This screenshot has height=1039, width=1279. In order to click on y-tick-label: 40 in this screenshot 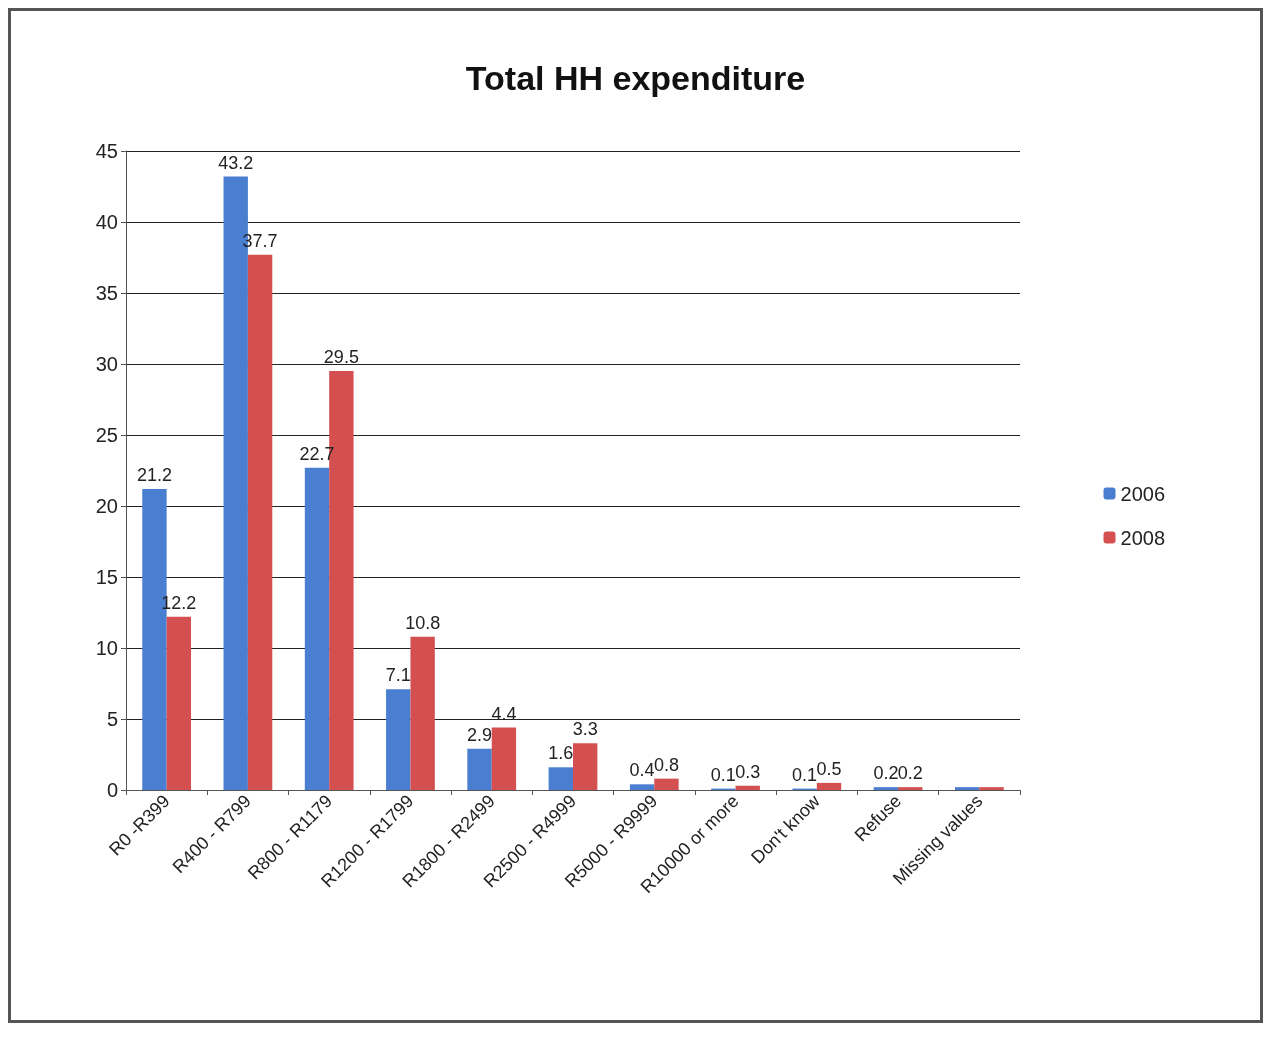, I will do `click(106, 222)`.